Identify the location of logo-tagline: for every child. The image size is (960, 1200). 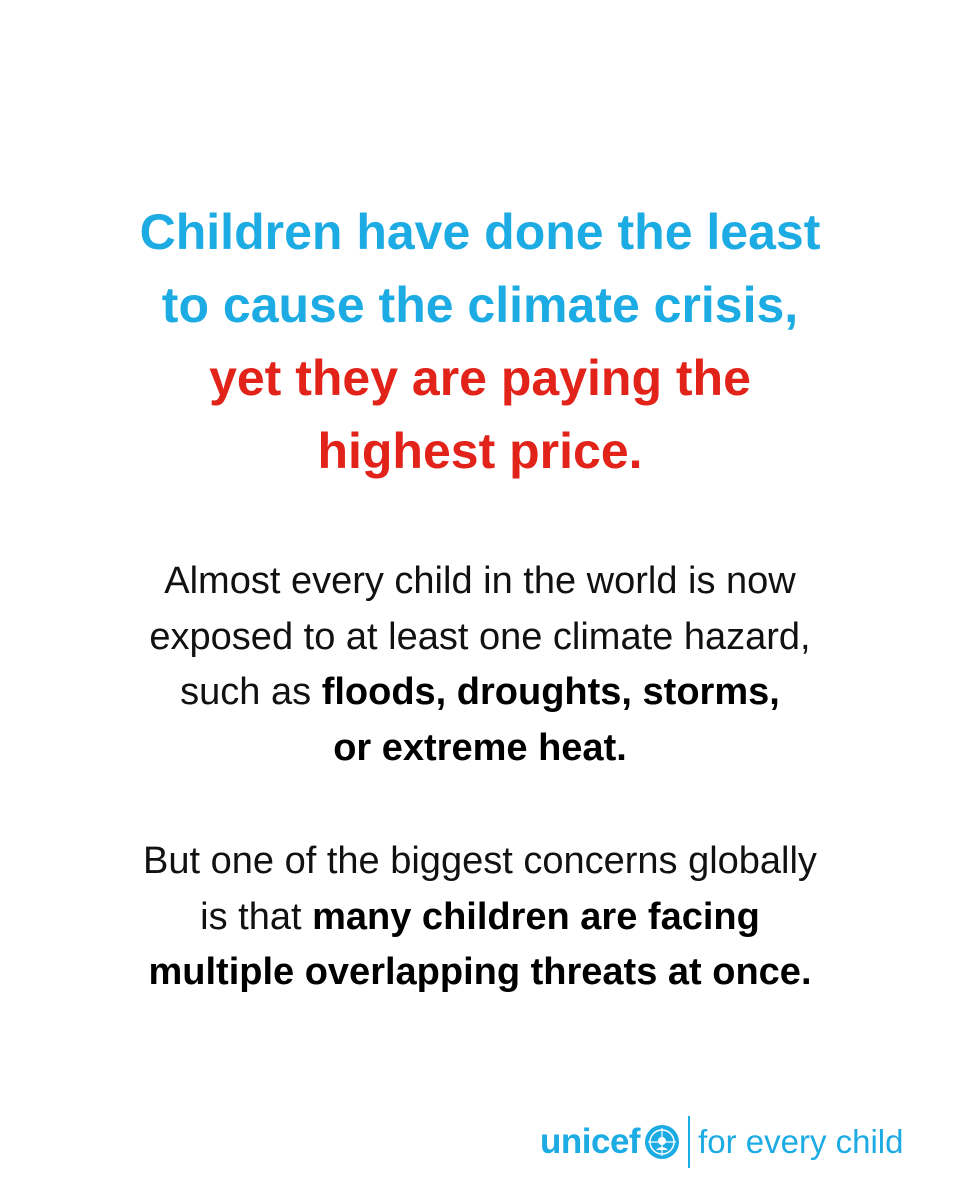
(801, 1141).